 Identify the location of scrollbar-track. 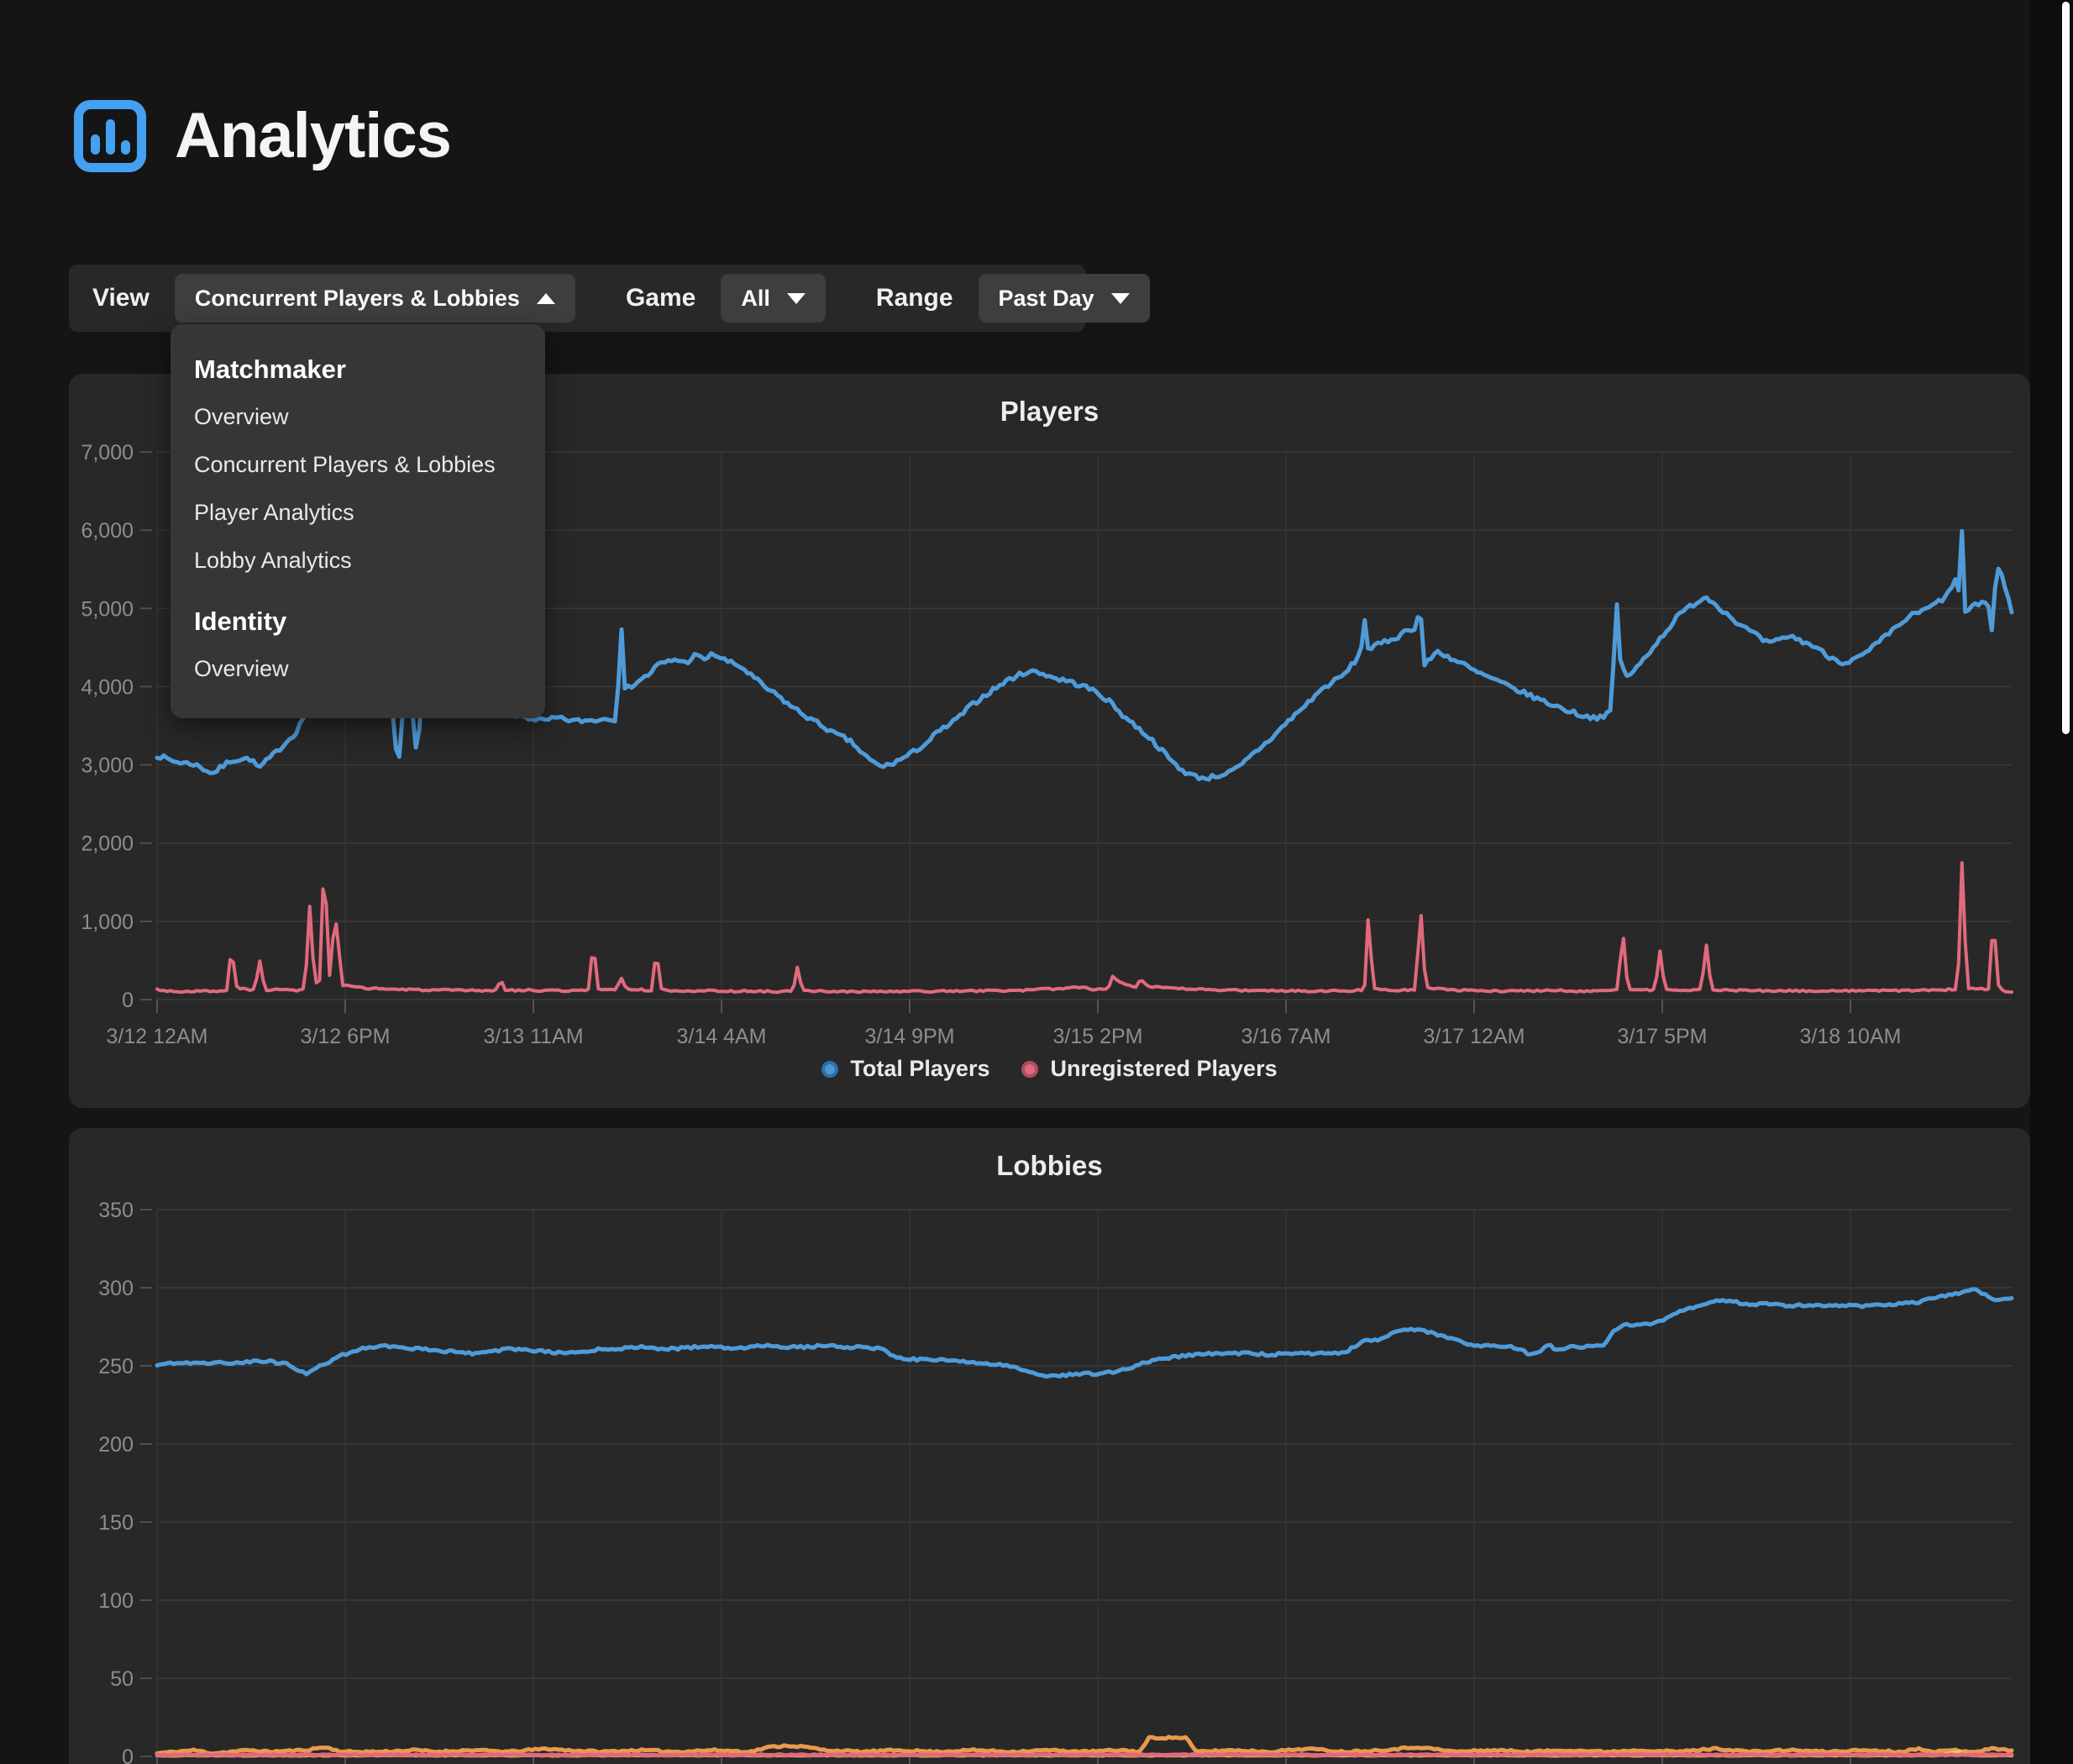
(2051, 882).